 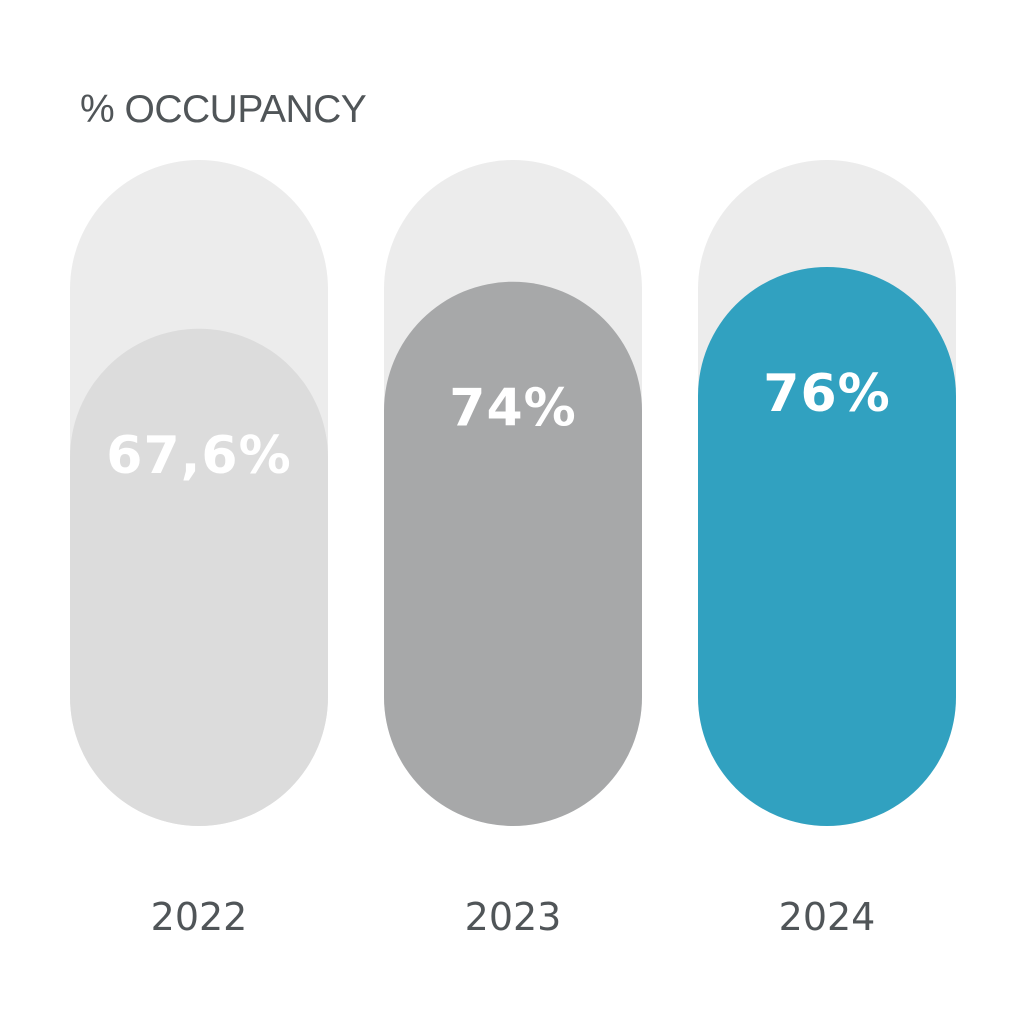 What do you see at coordinates (198, 456) in the screenshot?
I see `value-label-2022: 67,6%` at bounding box center [198, 456].